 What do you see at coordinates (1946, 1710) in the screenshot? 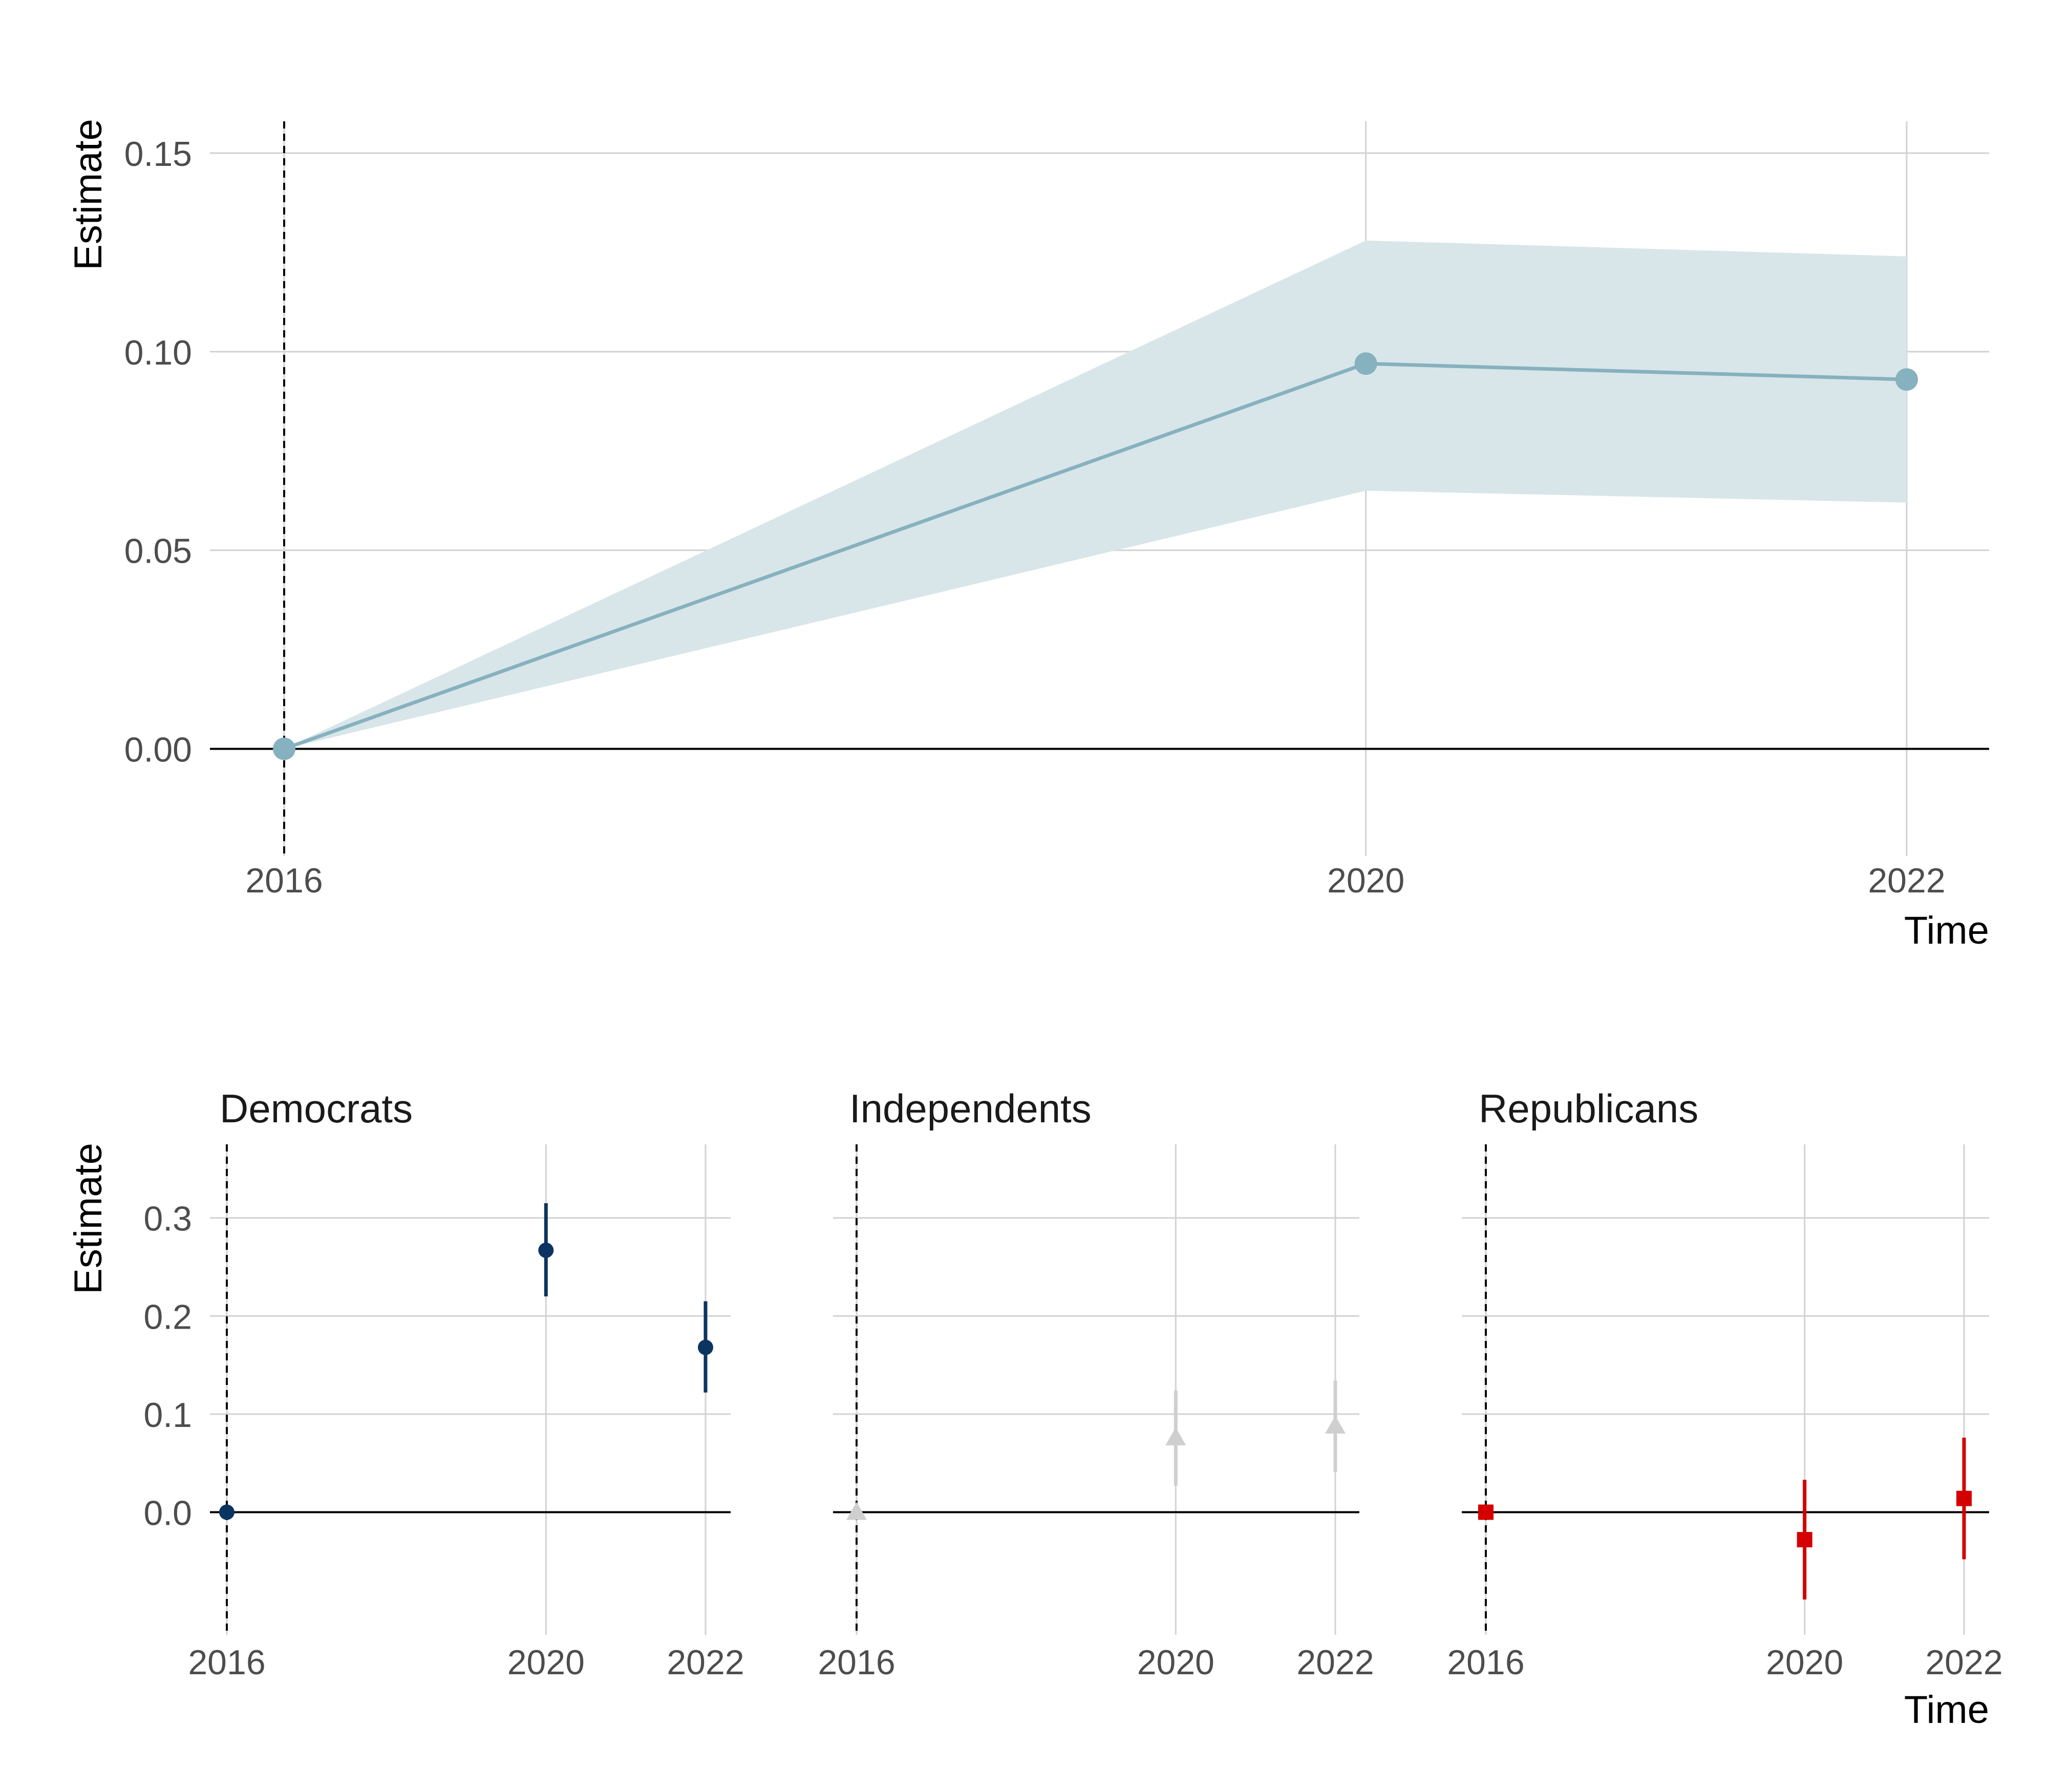
I see `bottom-x-axis-title: Time` at bounding box center [1946, 1710].